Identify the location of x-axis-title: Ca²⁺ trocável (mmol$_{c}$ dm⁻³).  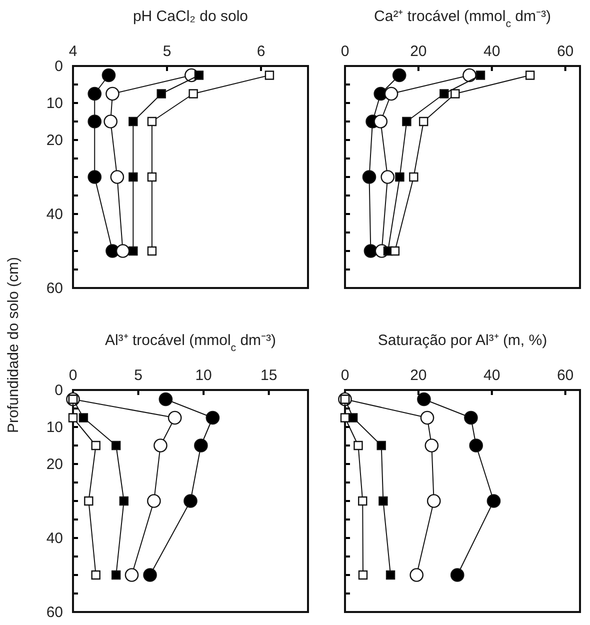
(462, 19).